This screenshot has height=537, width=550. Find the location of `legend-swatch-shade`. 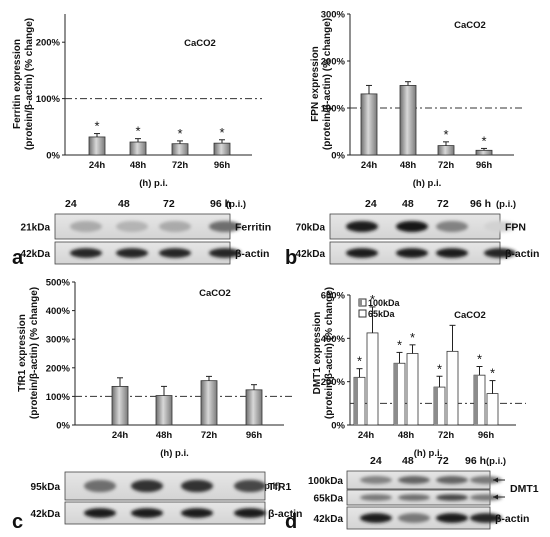

legend-swatch-shade is located at coordinates (360, 302).